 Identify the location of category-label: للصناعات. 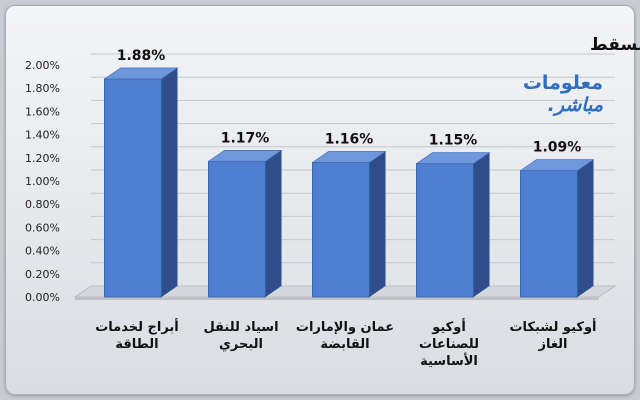
(449, 344).